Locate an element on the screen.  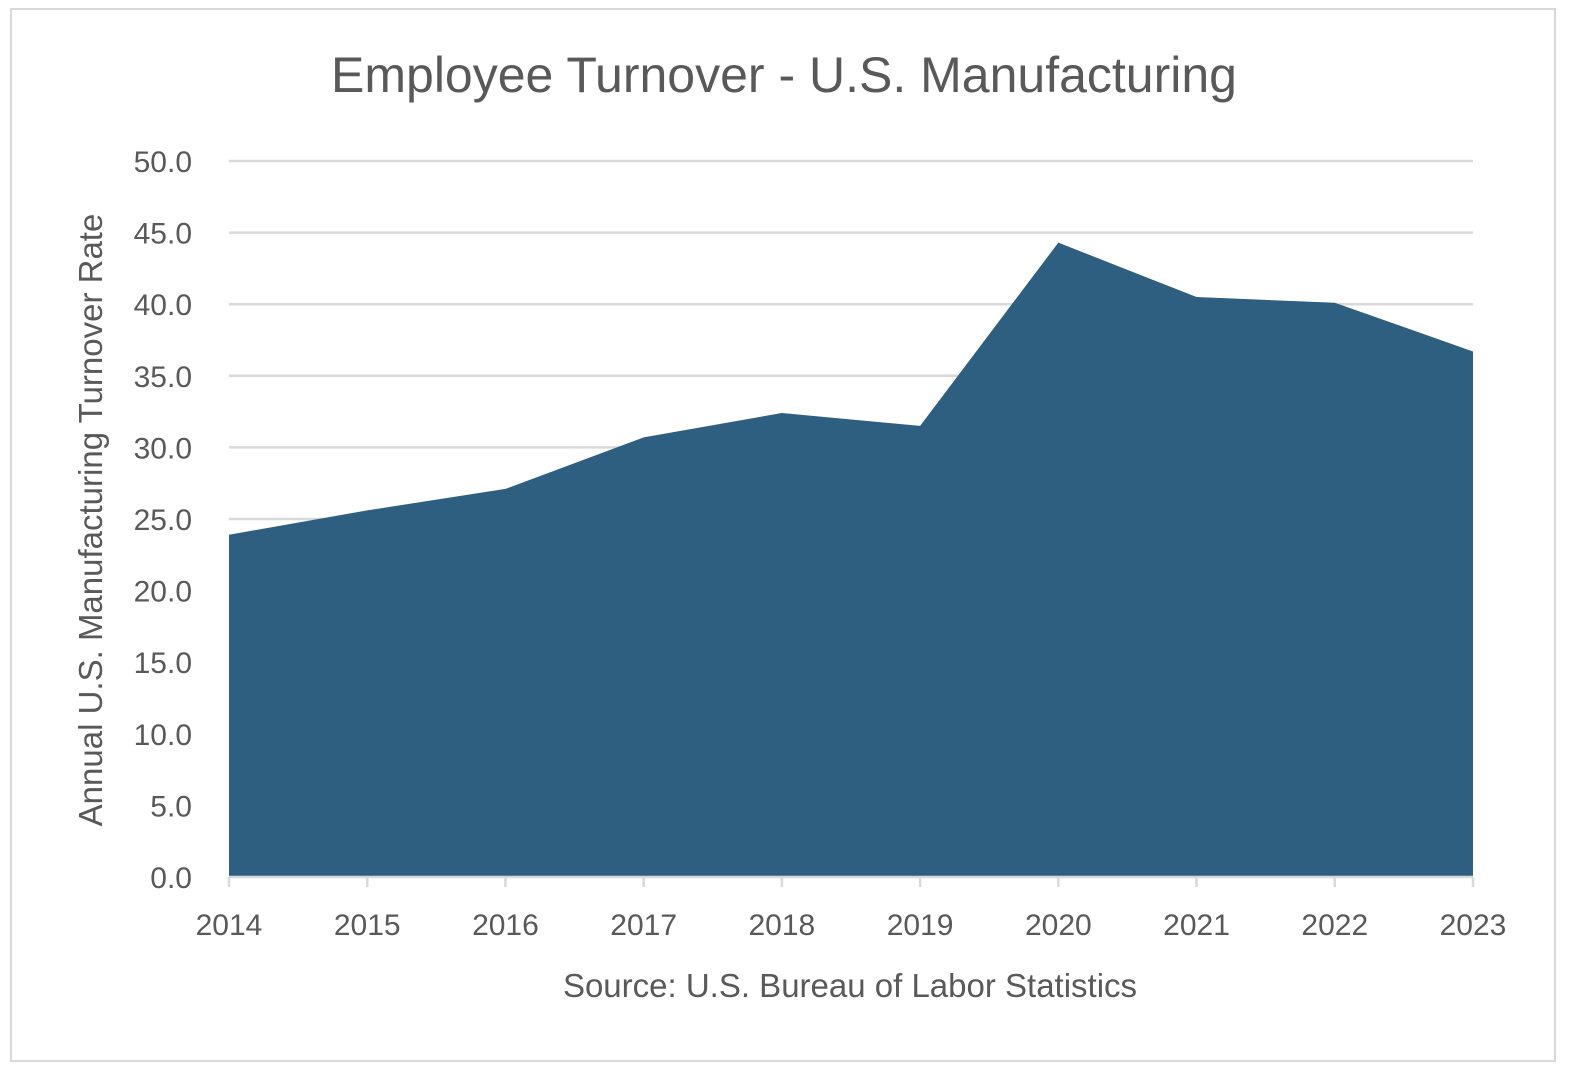
y-tick-label: 30.0 is located at coordinates (163, 448).